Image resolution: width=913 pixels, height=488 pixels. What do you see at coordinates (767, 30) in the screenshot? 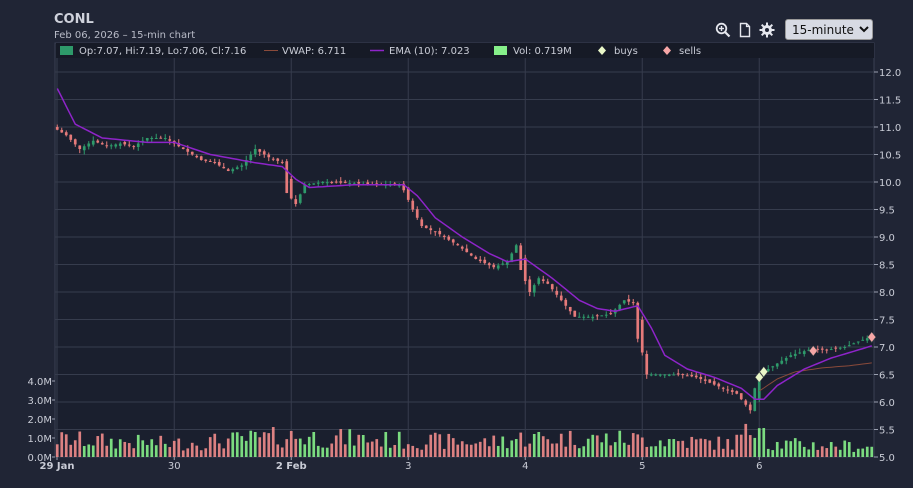
I see `gear-icon` at bounding box center [767, 30].